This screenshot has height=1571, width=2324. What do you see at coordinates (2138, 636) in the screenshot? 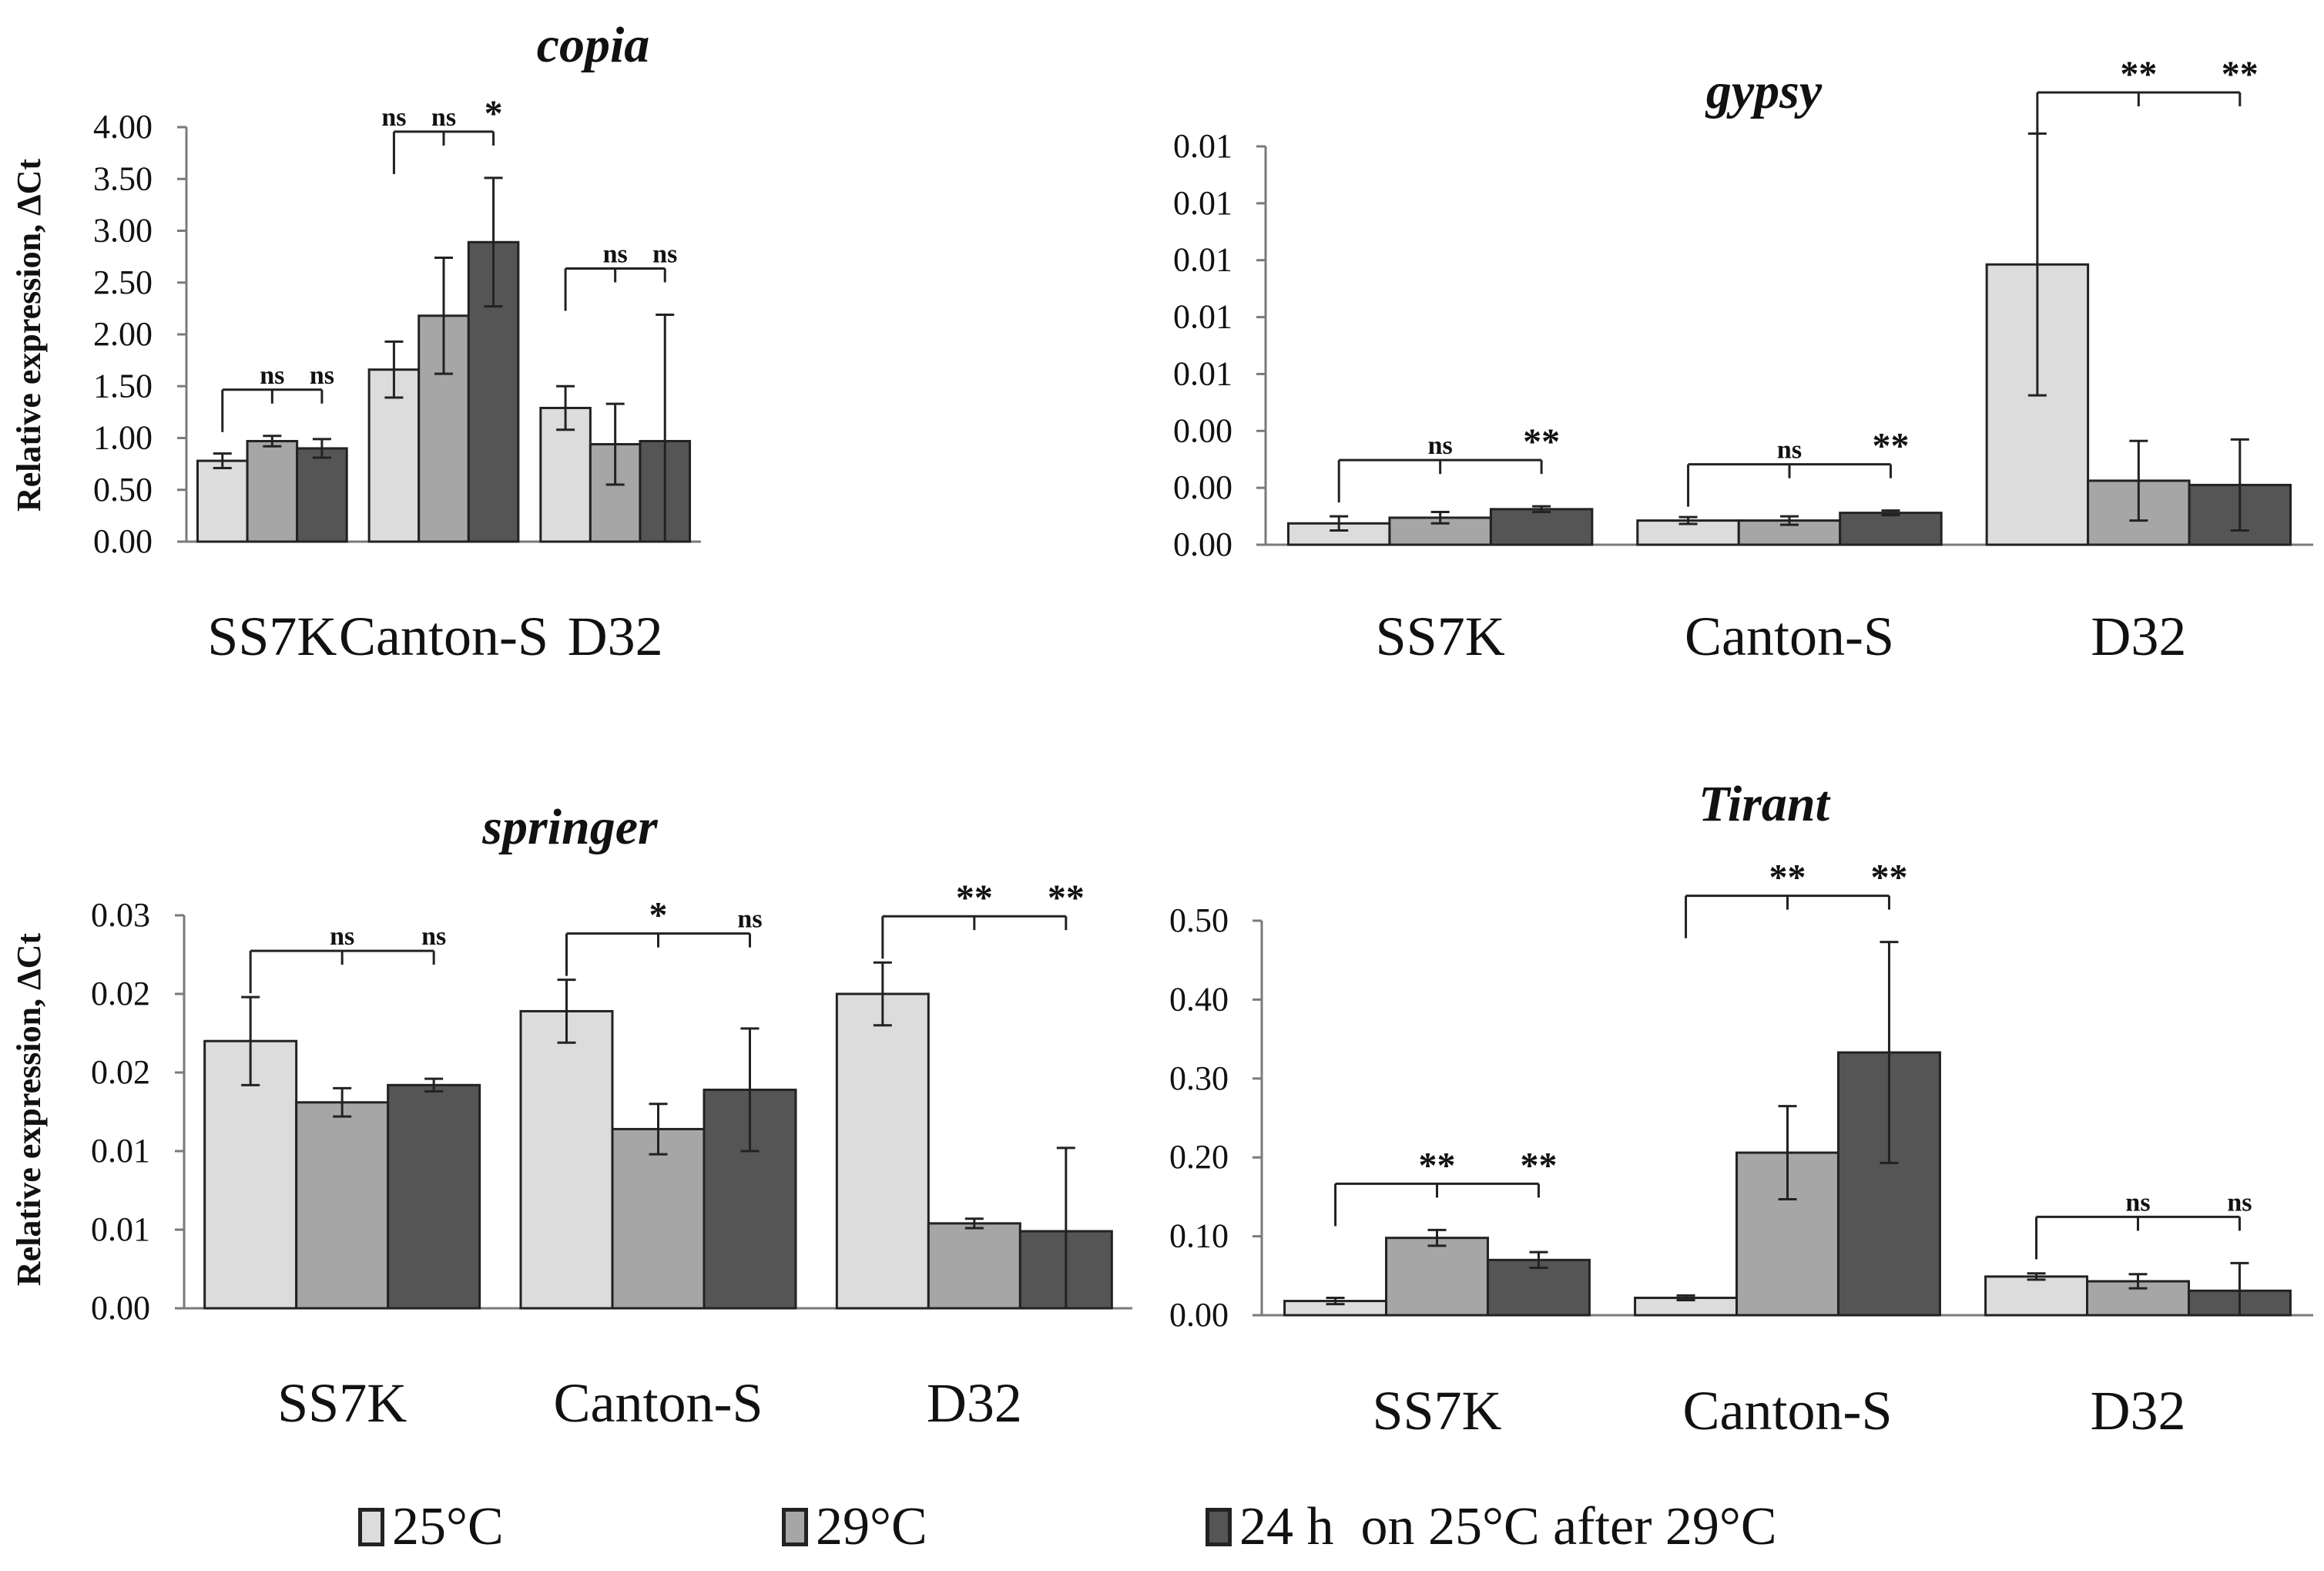
I see `gypsy-category-label: D32` at bounding box center [2138, 636].